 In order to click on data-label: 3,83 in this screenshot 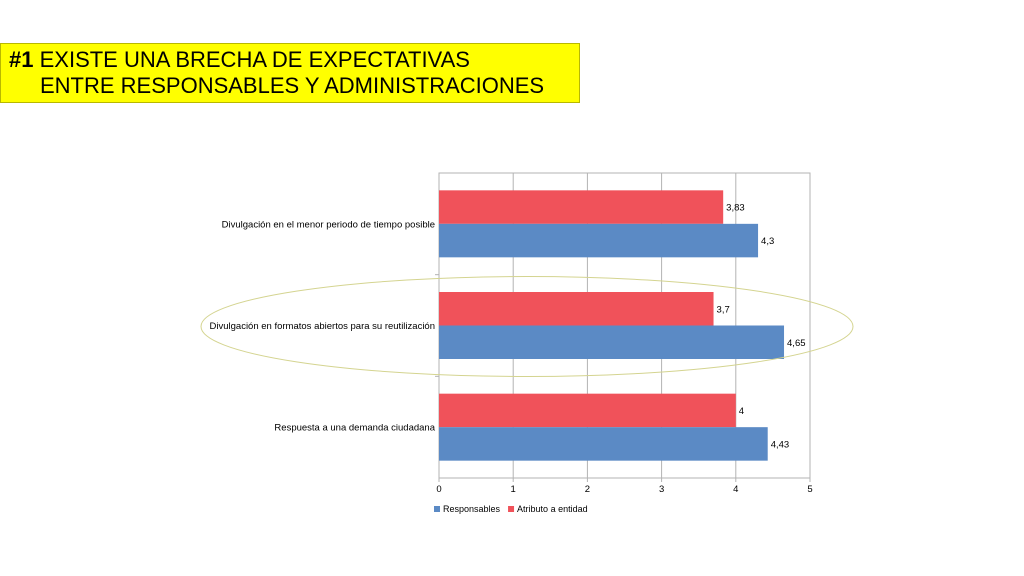, I will do `click(735, 208)`.